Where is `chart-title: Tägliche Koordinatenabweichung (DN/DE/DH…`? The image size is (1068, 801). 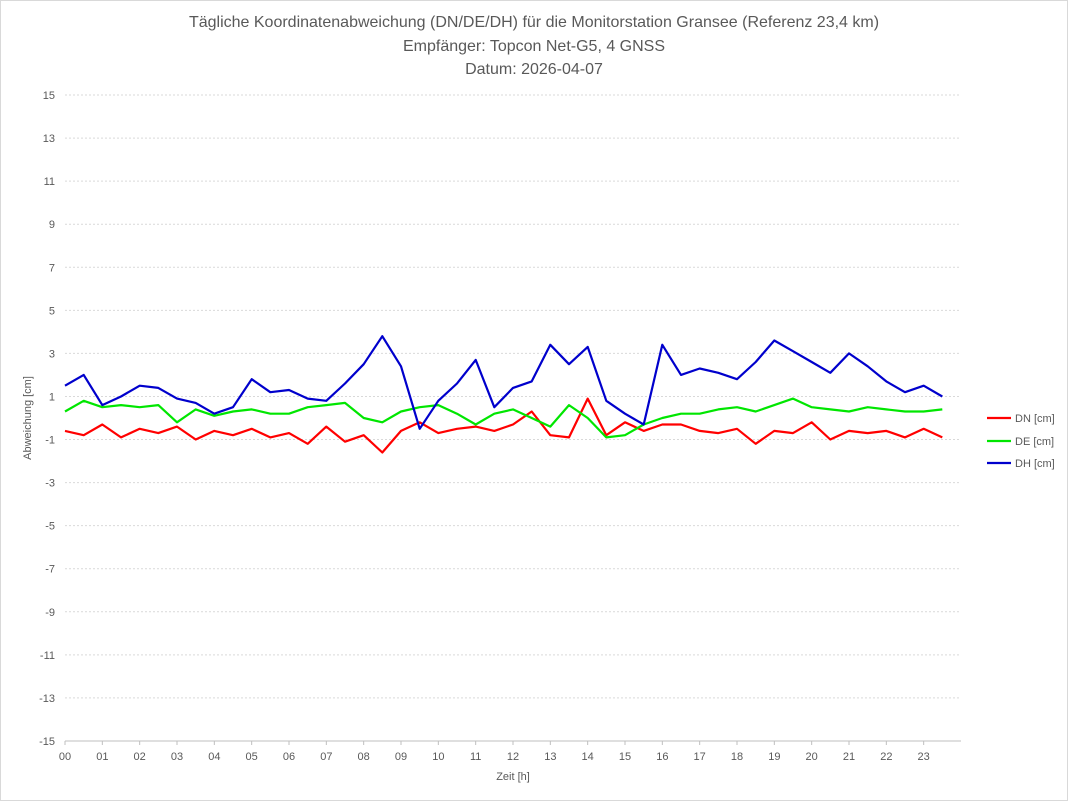
chart-title: Tägliche Koordinatenabweichung (DN/DE/DH… is located at coordinates (534, 22).